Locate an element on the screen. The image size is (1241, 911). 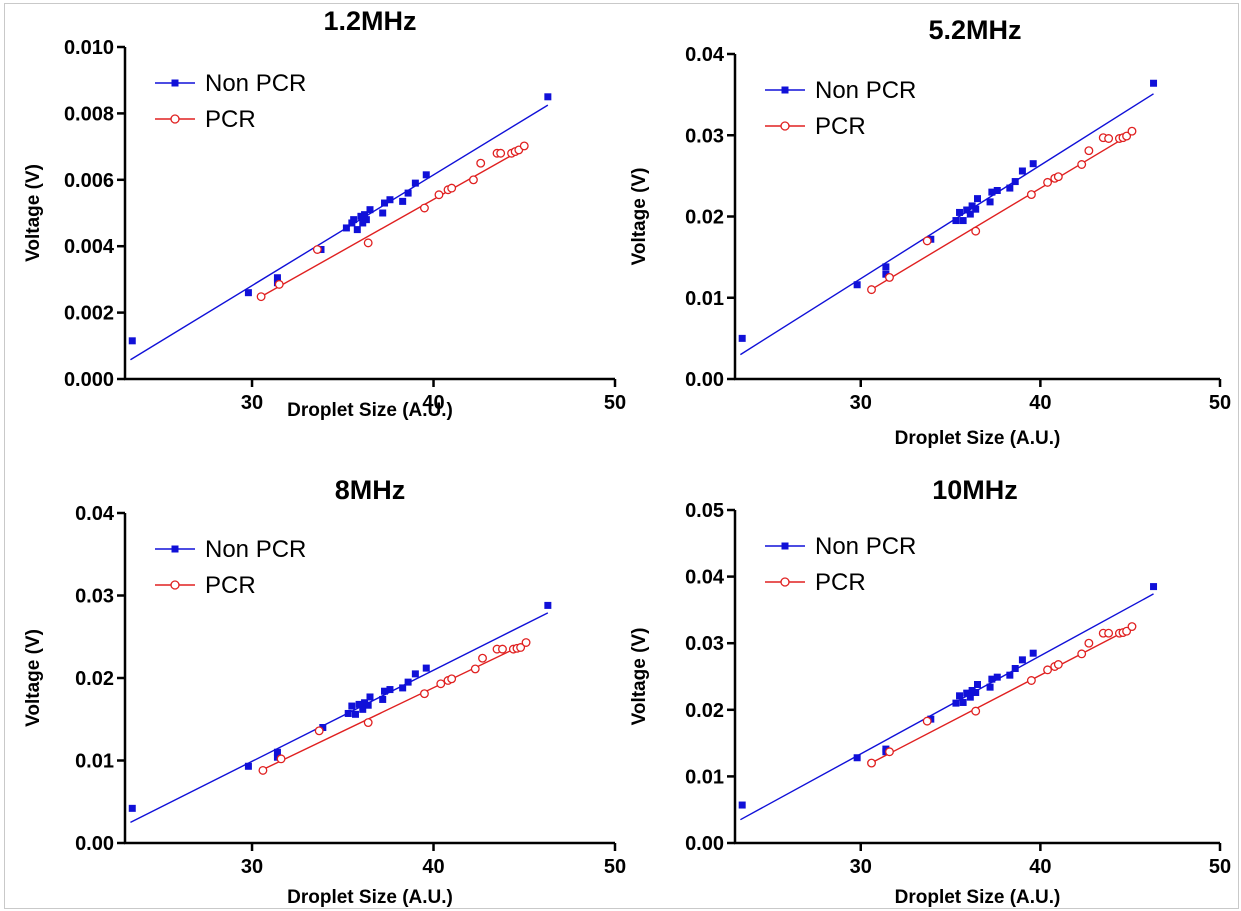
chart-title: 5.2MHz is located at coordinates (974, 30).